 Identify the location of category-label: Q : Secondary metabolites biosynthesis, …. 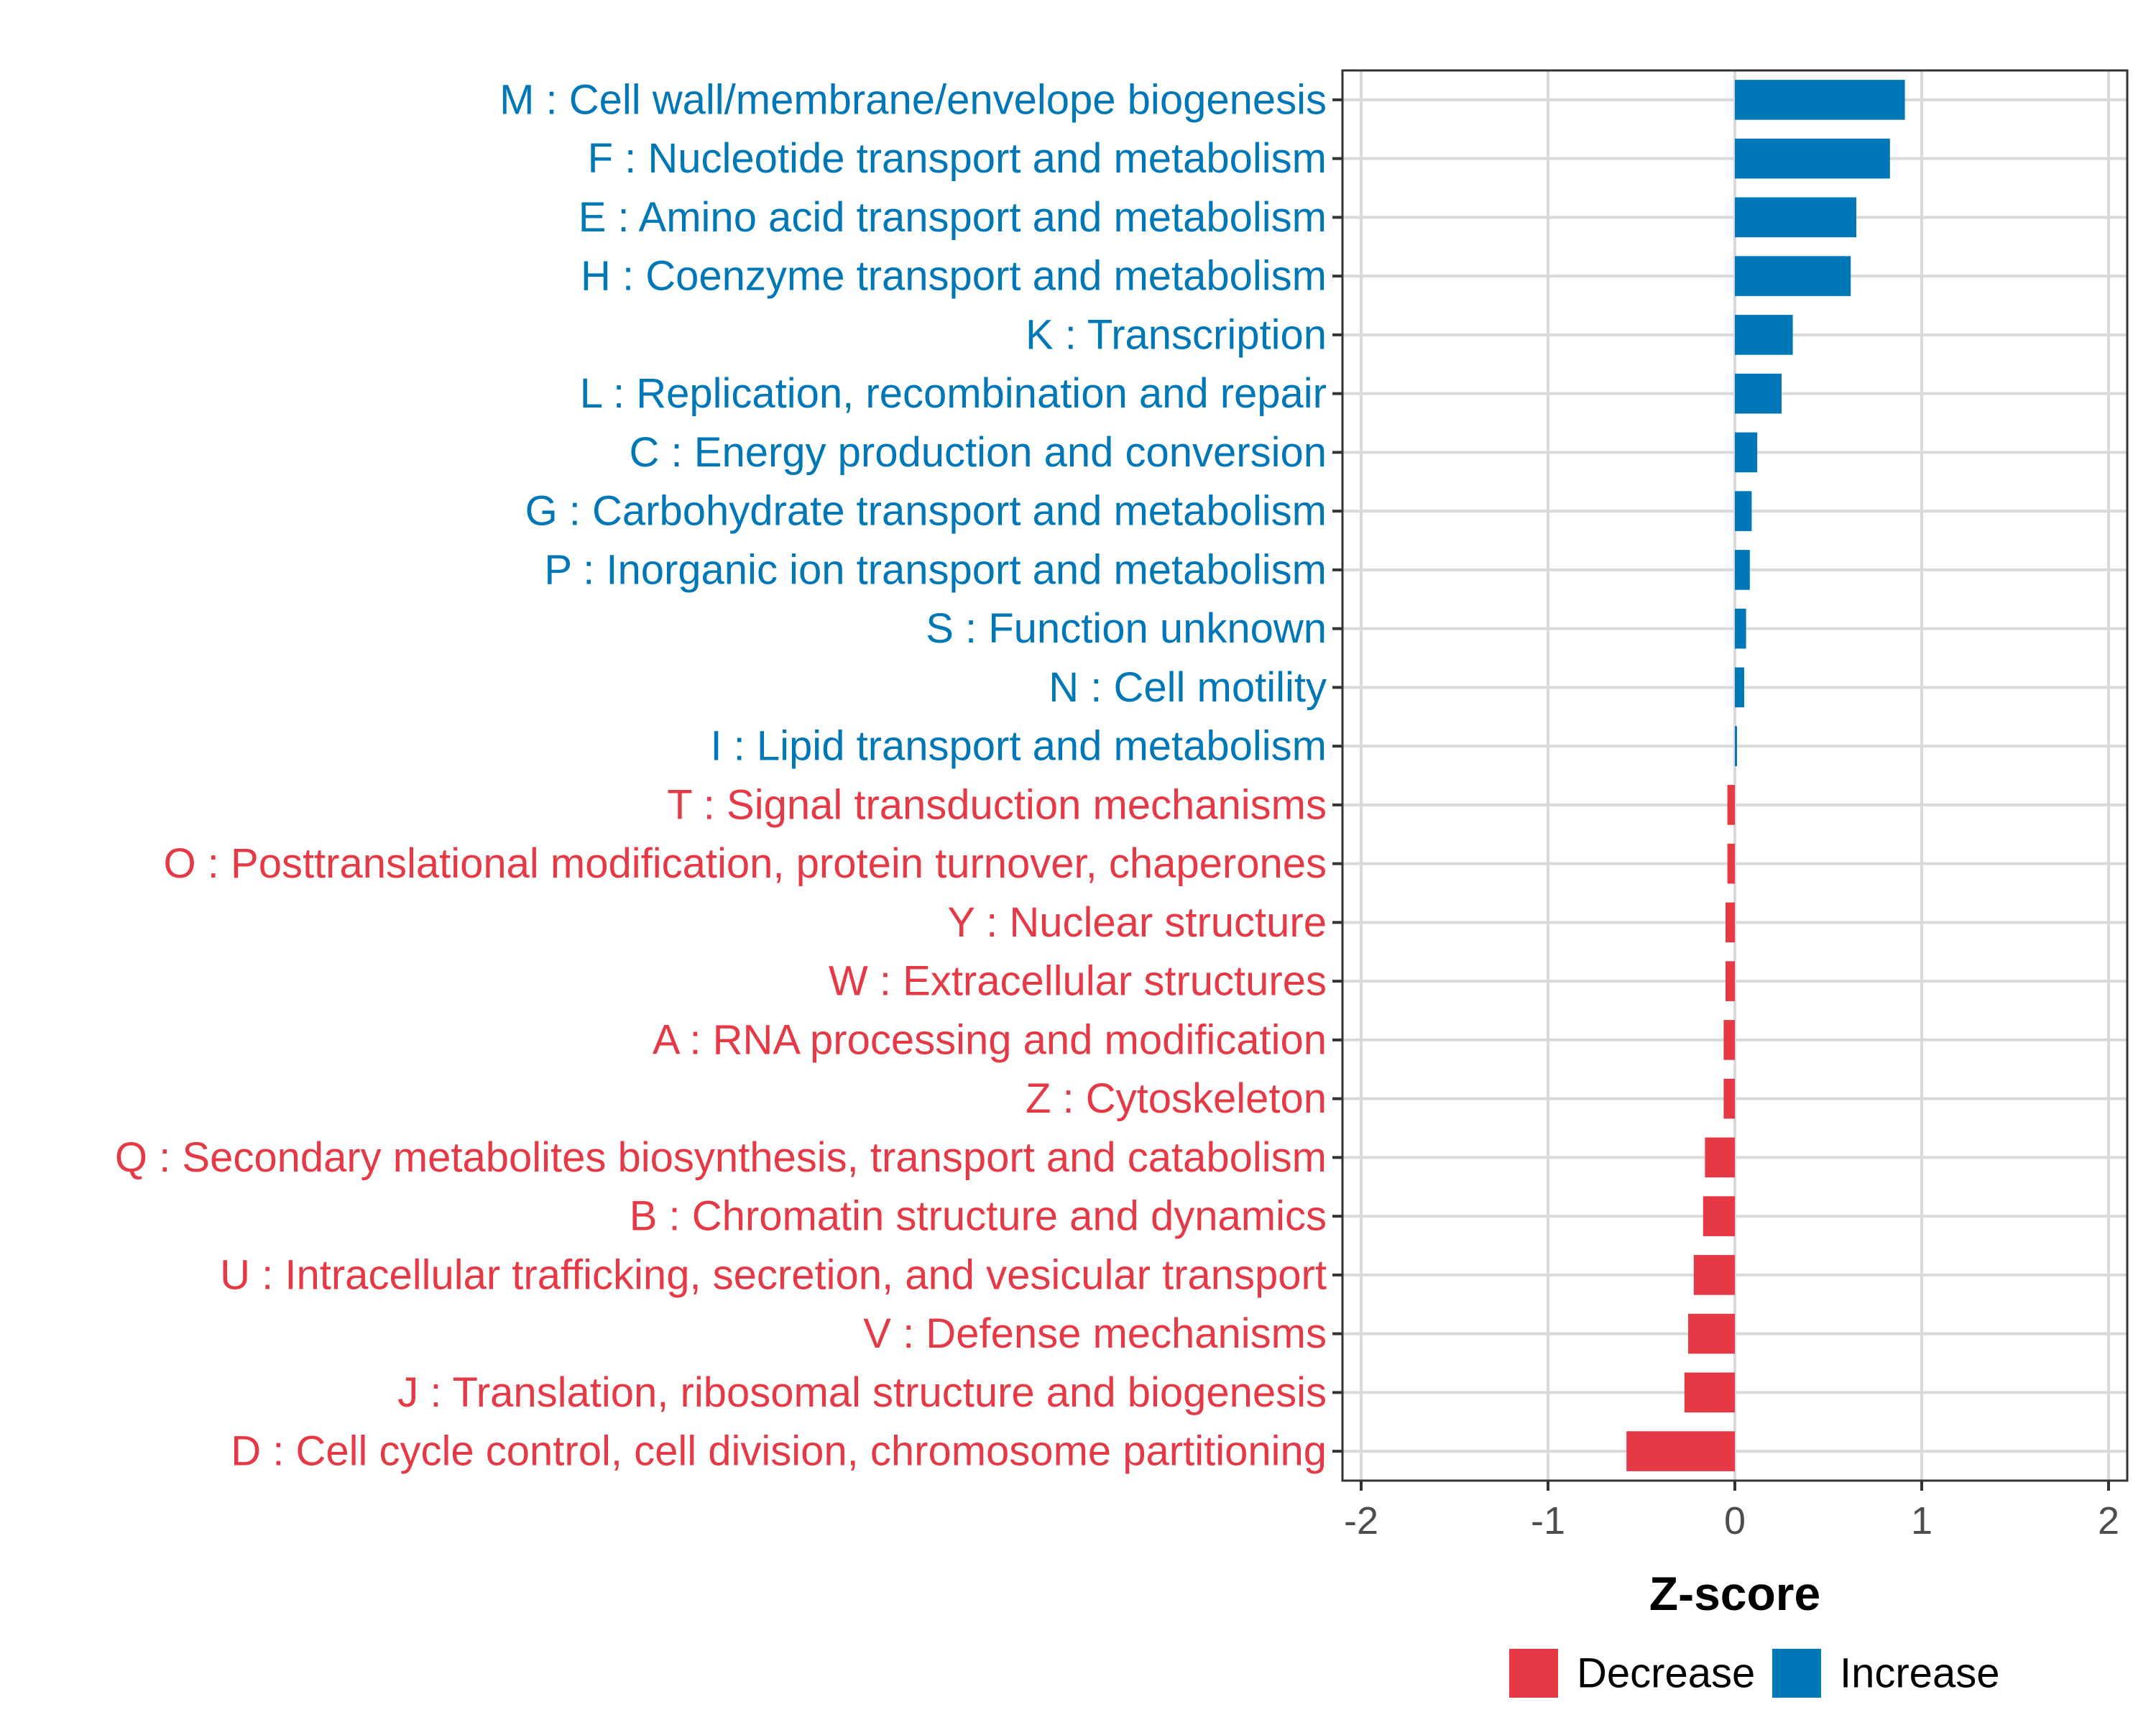
(721, 1157).